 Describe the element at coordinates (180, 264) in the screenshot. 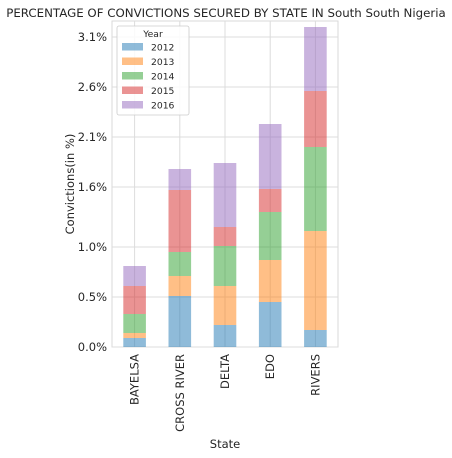

I see `bar-segment-cross-river-2014` at that location.